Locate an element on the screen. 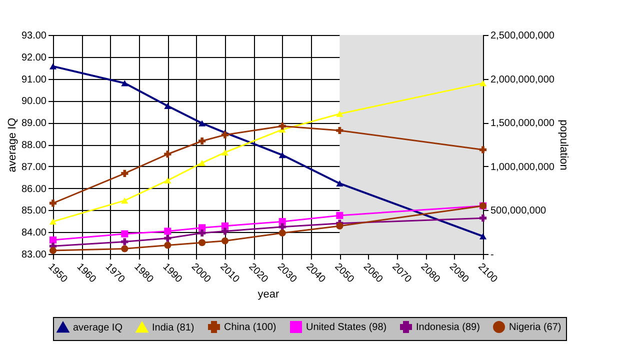 The height and width of the screenshot is (355, 640). y2-tick-label: 500,000,000 is located at coordinates (518, 211).